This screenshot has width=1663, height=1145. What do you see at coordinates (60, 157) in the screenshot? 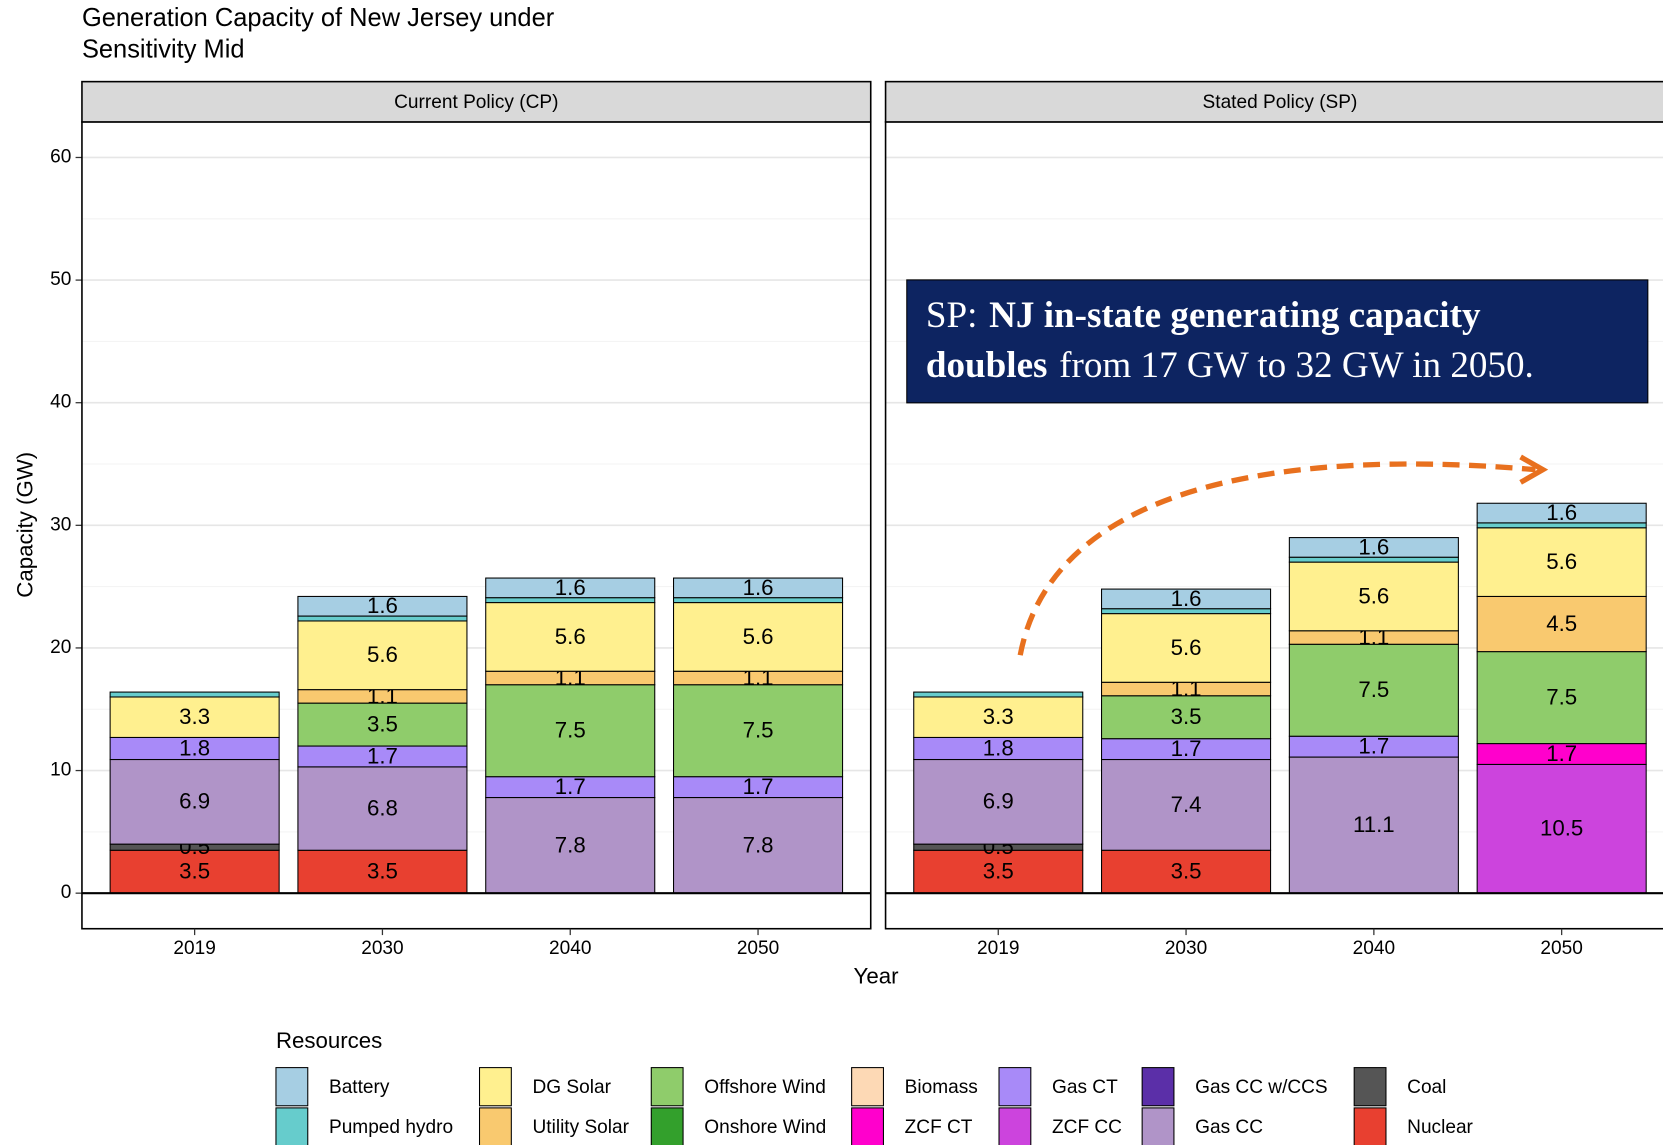
I see `y-tick-label: 60` at bounding box center [60, 157].